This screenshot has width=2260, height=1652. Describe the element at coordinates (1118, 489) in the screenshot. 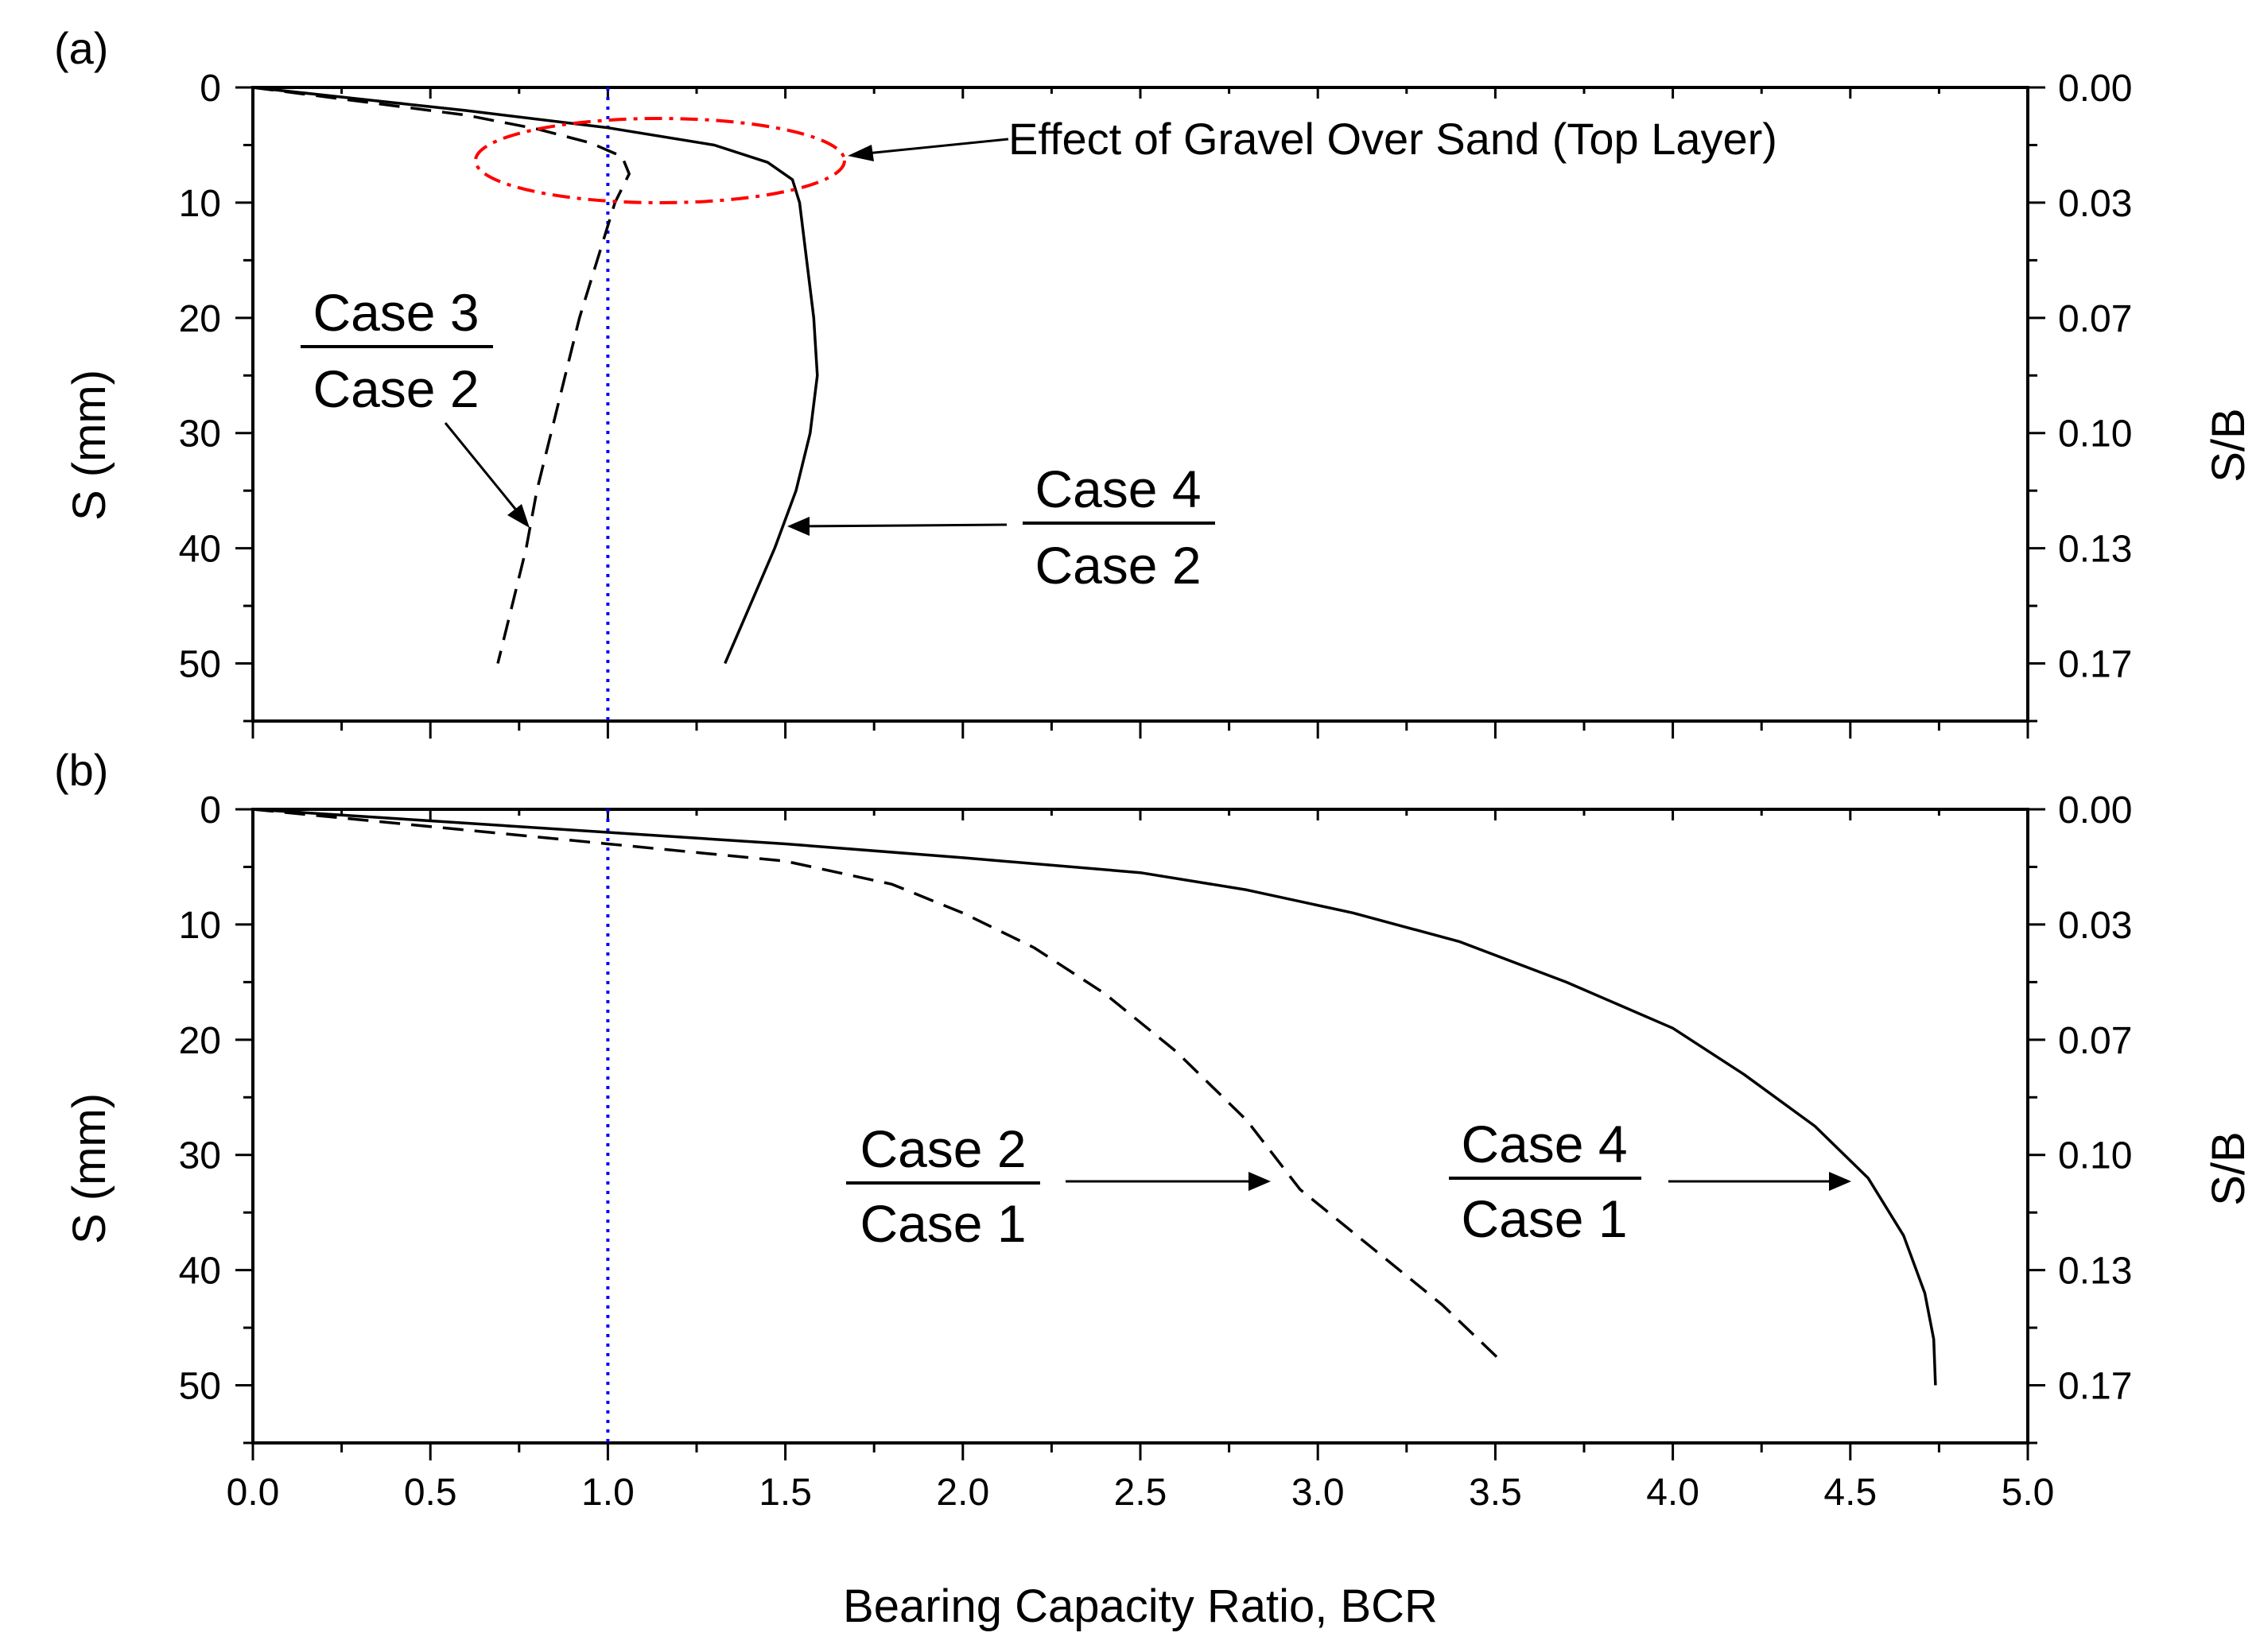

I see `case4-case2-numerator: Case 4` at that location.